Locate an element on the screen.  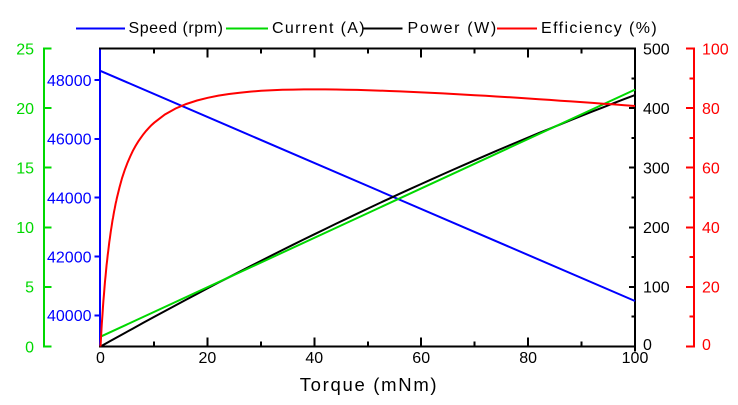
svg-text: Current (A) is located at coordinates (319, 28).